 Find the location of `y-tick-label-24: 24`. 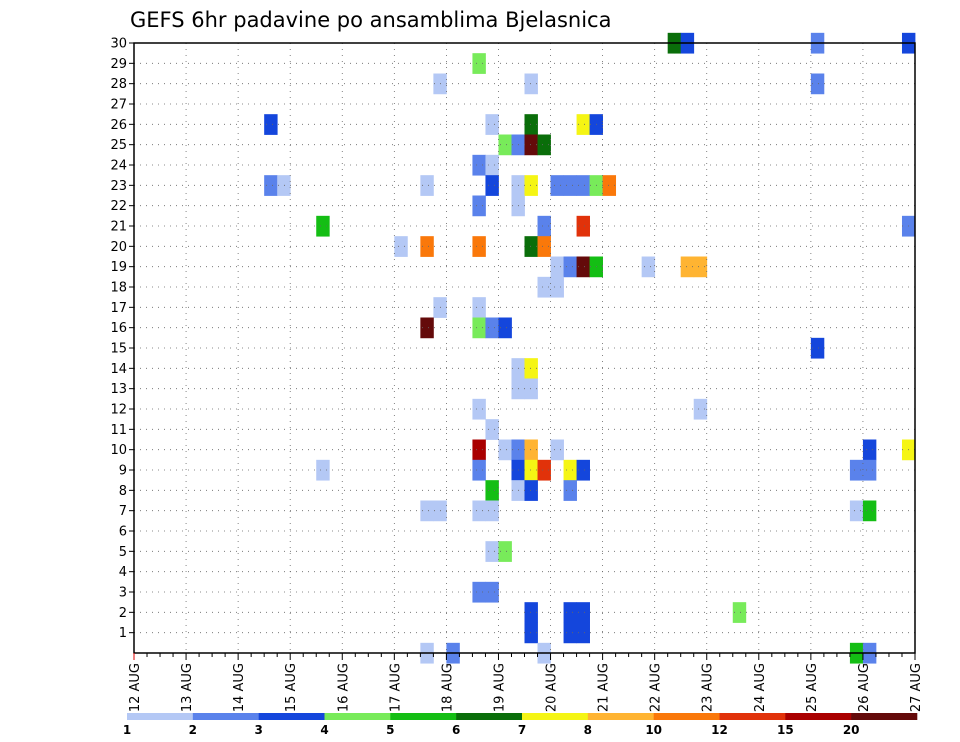

y-tick-label-24: 24 is located at coordinates (118, 166).